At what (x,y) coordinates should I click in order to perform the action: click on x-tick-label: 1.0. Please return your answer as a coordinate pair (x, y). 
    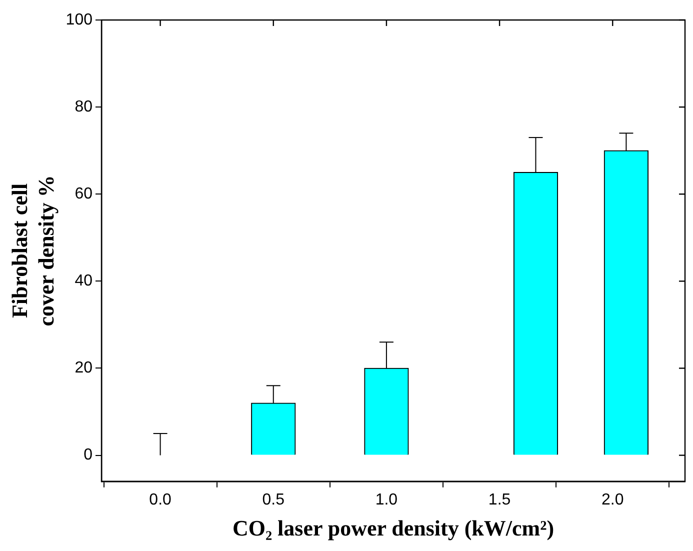
    Looking at the image, I should click on (386, 499).